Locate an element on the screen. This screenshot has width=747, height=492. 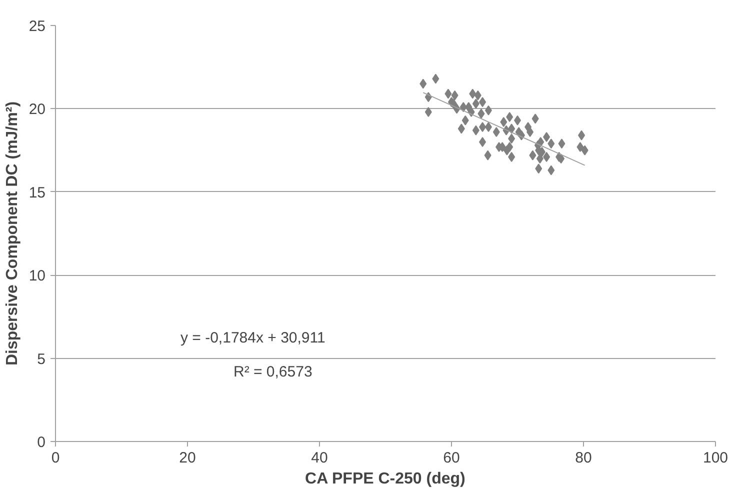
x-tick-label: 80 is located at coordinates (583, 458).